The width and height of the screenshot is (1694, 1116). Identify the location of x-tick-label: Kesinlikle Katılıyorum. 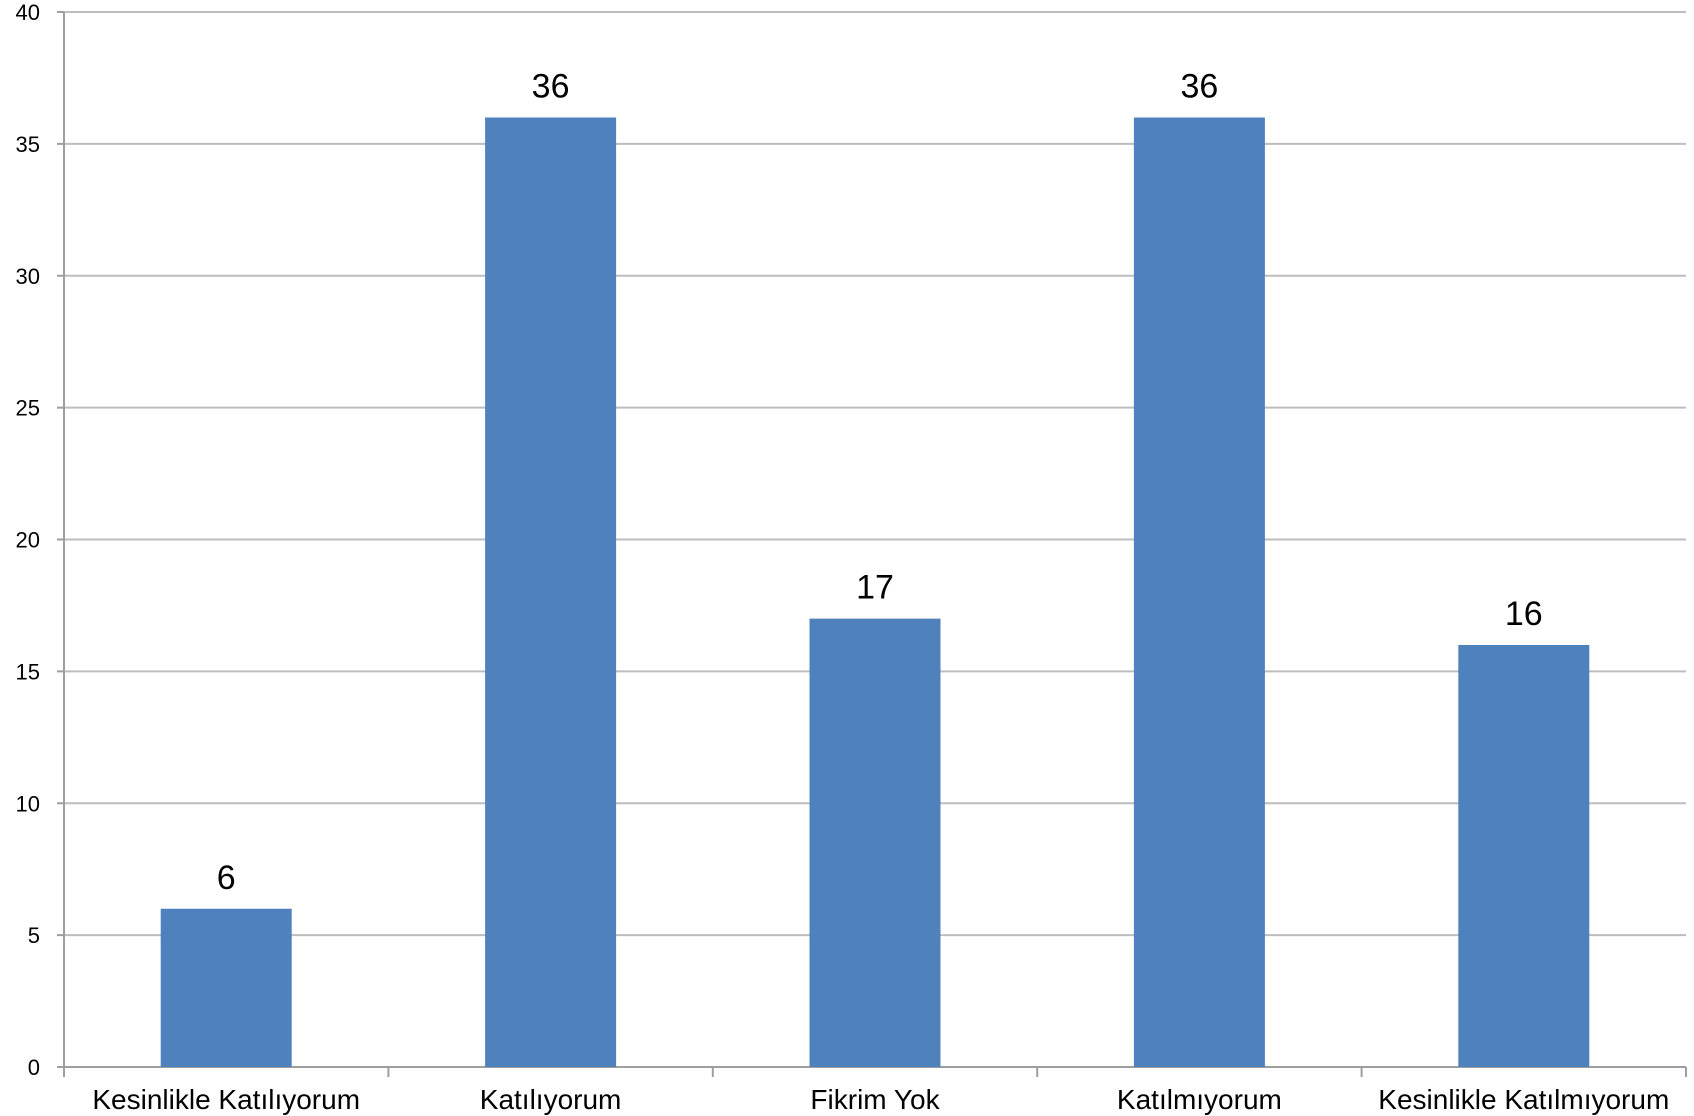
(226, 1099).